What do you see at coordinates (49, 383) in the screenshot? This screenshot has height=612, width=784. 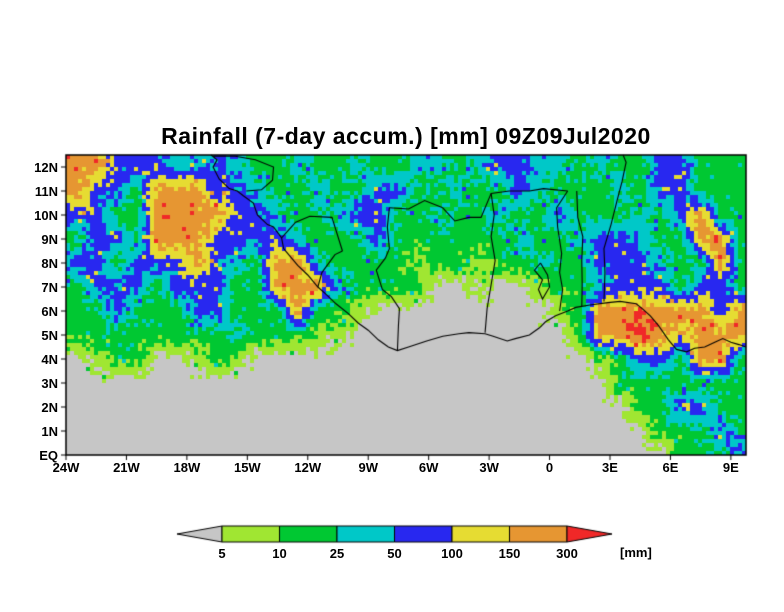 I see `y-tick-label: 3N` at bounding box center [49, 383].